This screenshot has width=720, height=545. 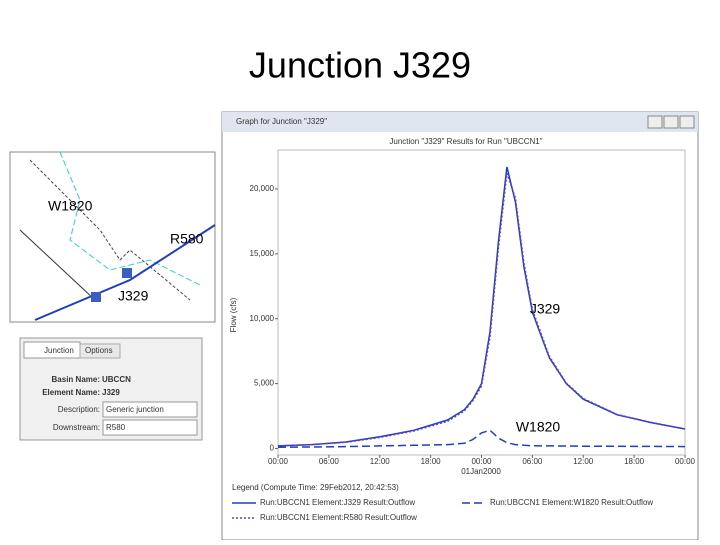 I want to click on map, so click(x=112, y=237).